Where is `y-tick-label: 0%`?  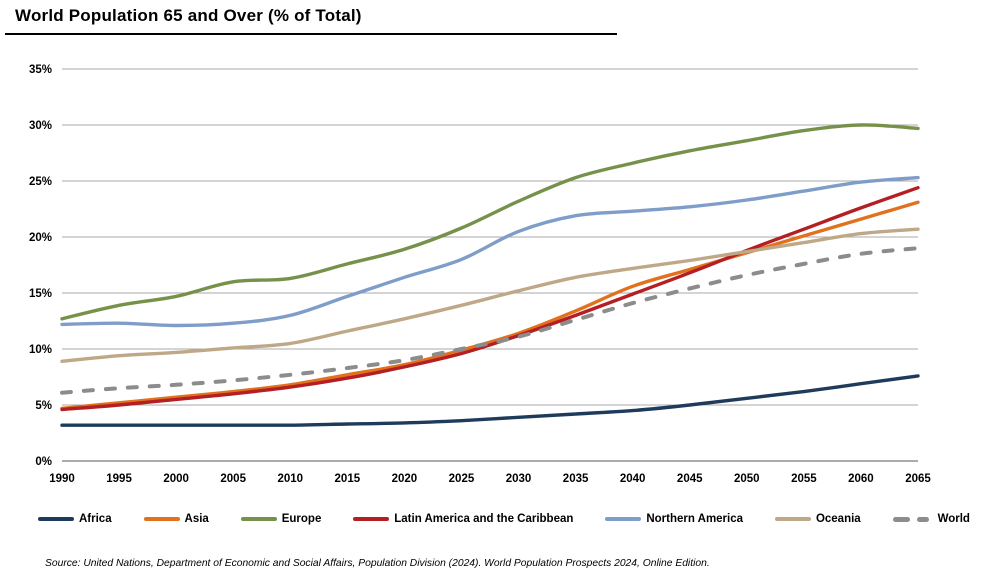
y-tick-label: 0% is located at coordinates (43, 462).